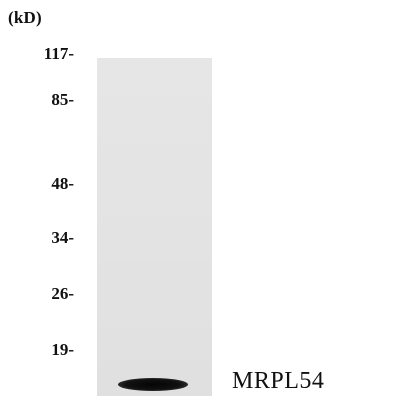  What do you see at coordinates (62, 349) in the screenshot?
I see `marker-19: 19-` at bounding box center [62, 349].